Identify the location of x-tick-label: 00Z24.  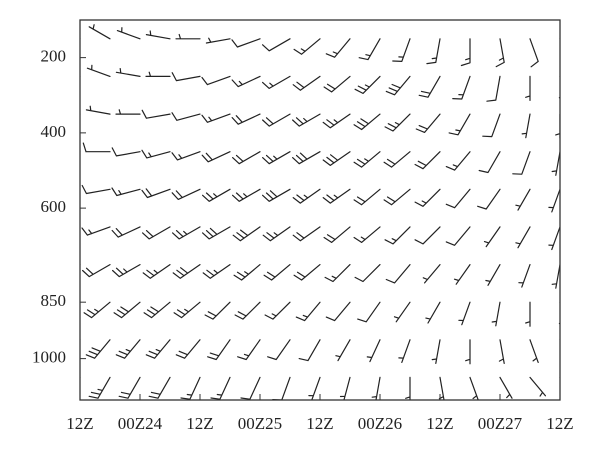
(140, 423).